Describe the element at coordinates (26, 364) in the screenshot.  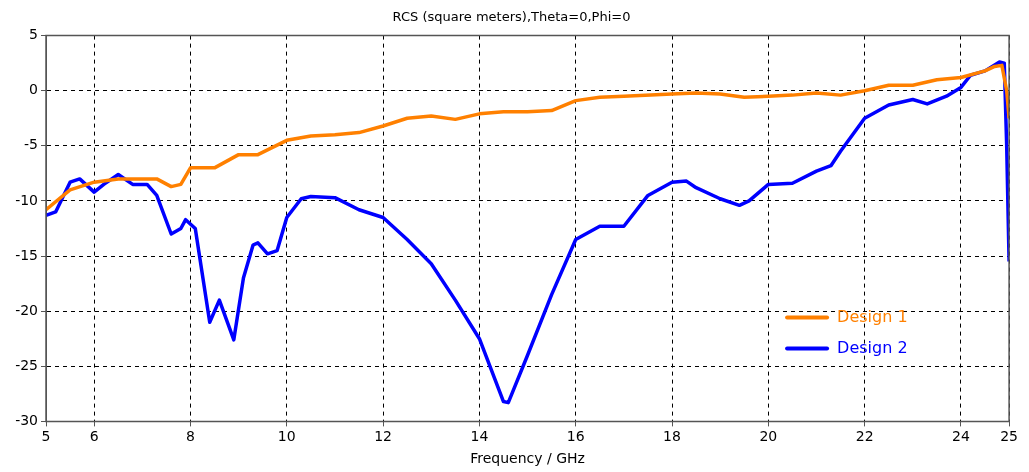
I see `y-tick-label: -25` at that location.